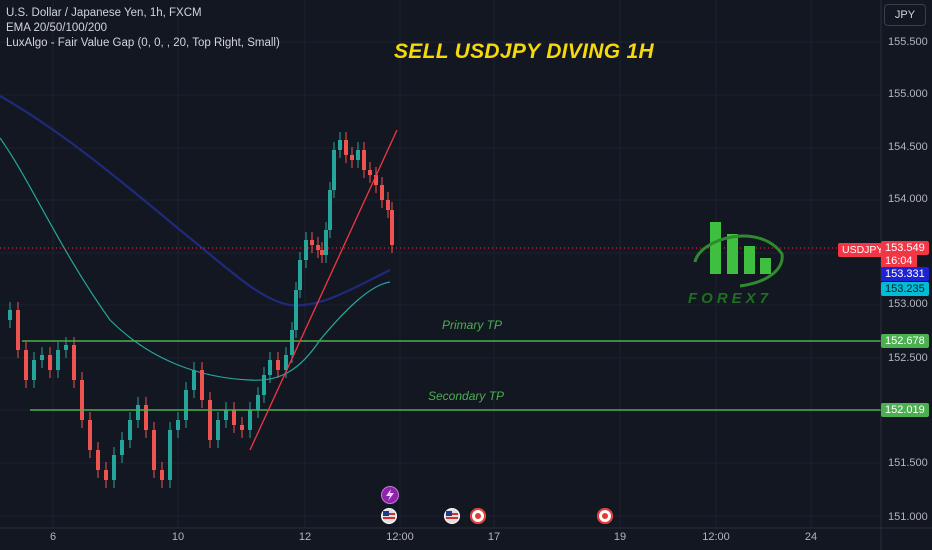 The image size is (932, 550). What do you see at coordinates (908, 199) in the screenshot?
I see `price-tick: 154.000` at bounding box center [908, 199].